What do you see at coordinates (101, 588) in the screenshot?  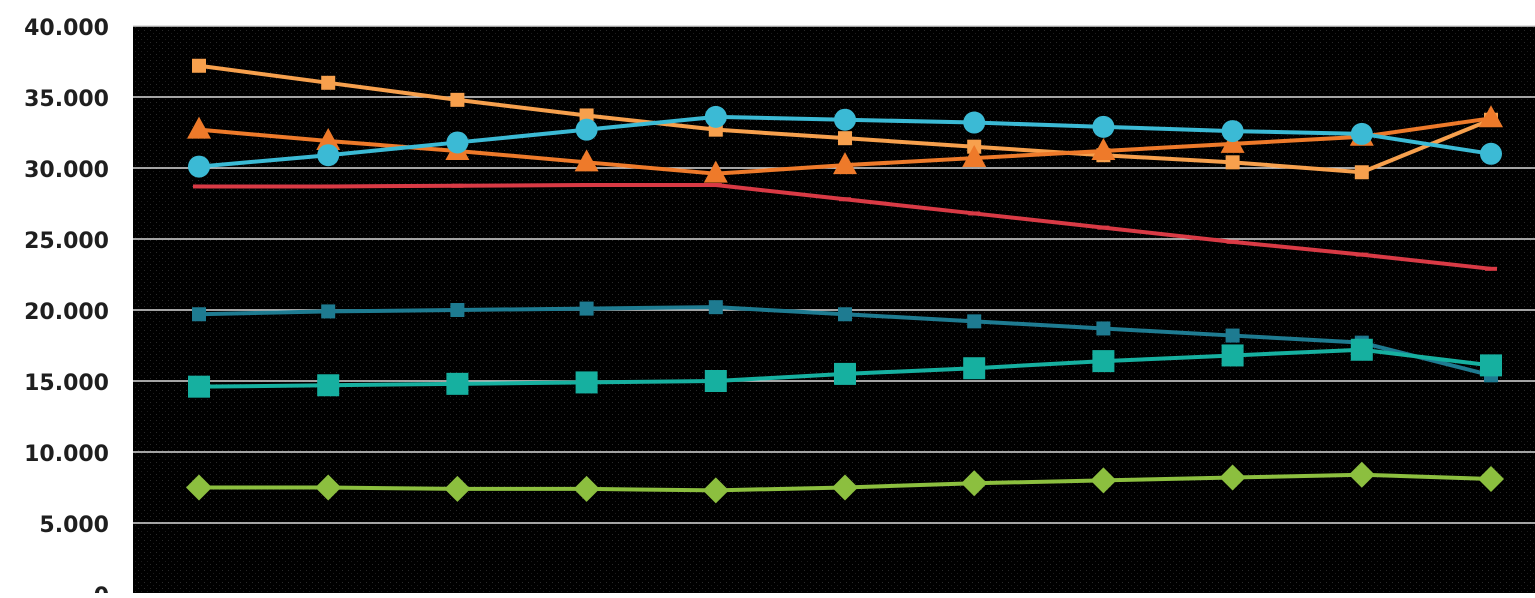 I see `y-tick-label: 0` at bounding box center [101, 588].